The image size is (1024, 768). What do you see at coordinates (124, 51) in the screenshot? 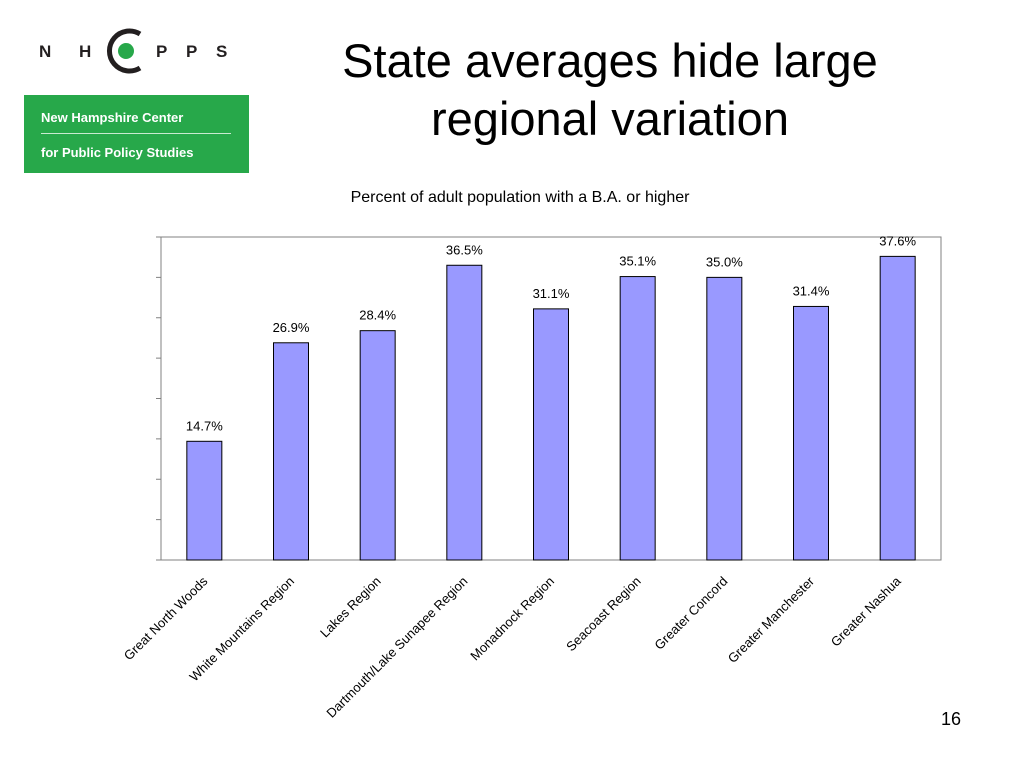
I see `logo-c-circle-icon` at bounding box center [124, 51].